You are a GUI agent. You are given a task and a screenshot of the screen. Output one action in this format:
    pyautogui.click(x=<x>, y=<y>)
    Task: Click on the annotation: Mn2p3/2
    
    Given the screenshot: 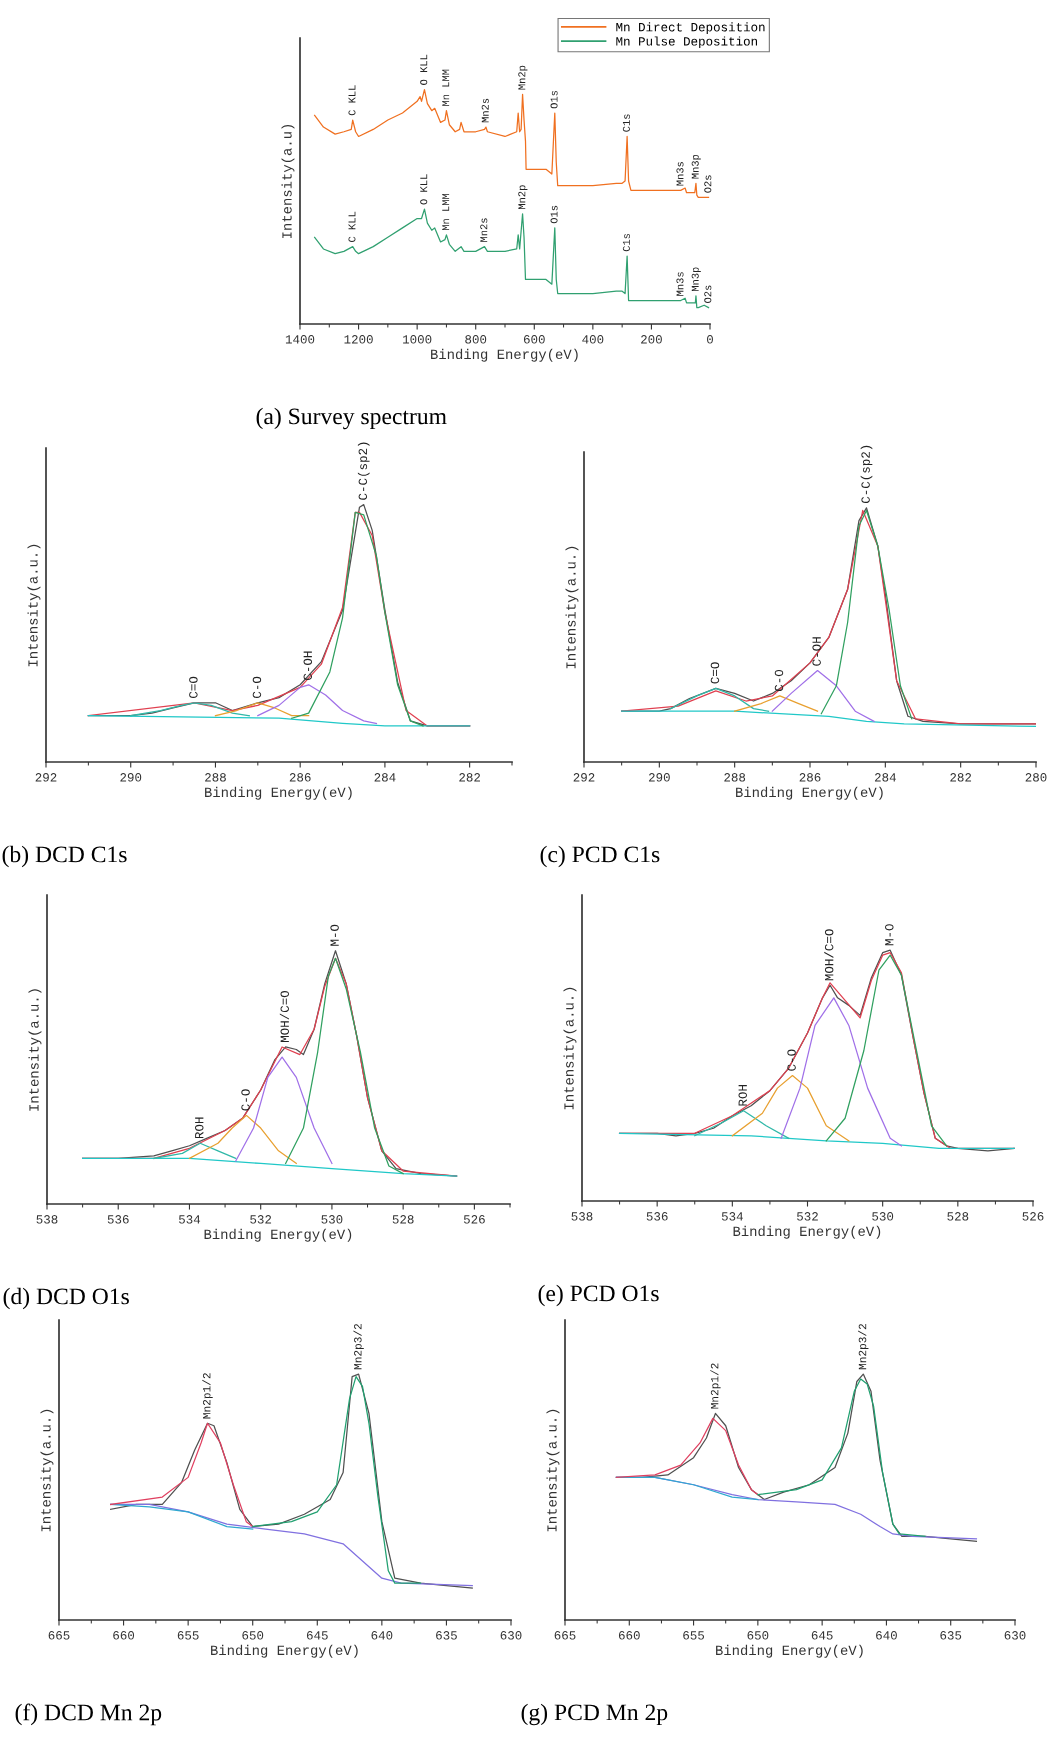 What is the action you would take?
    pyautogui.click(x=358, y=1347)
    